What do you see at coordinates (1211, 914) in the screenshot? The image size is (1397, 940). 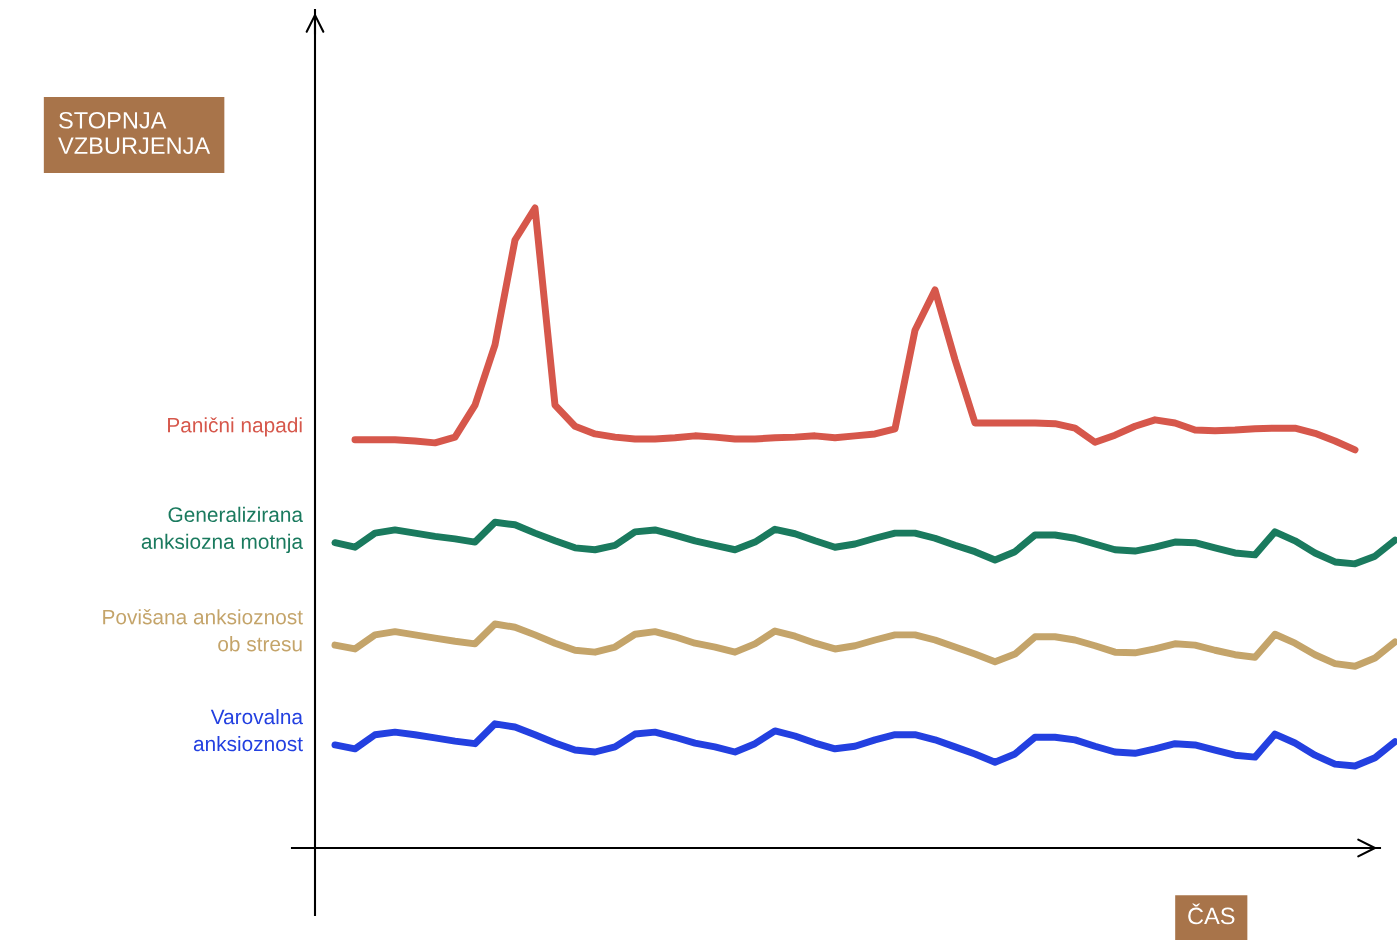 I see `x-axis-title: ČAS` at bounding box center [1211, 914].